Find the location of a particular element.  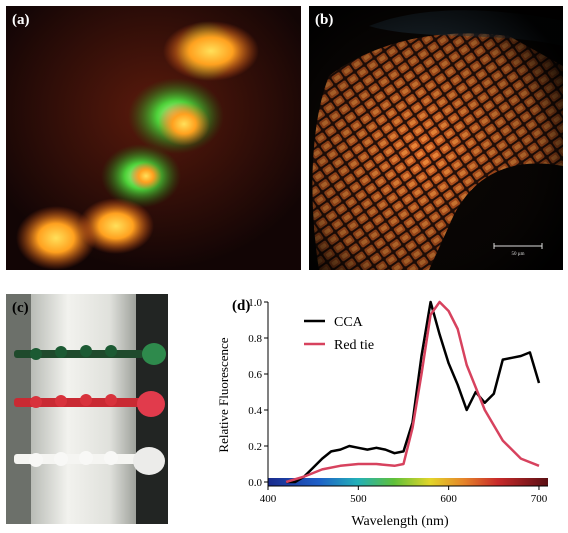

y-tick-label: 0.0 is located at coordinates (255, 483).